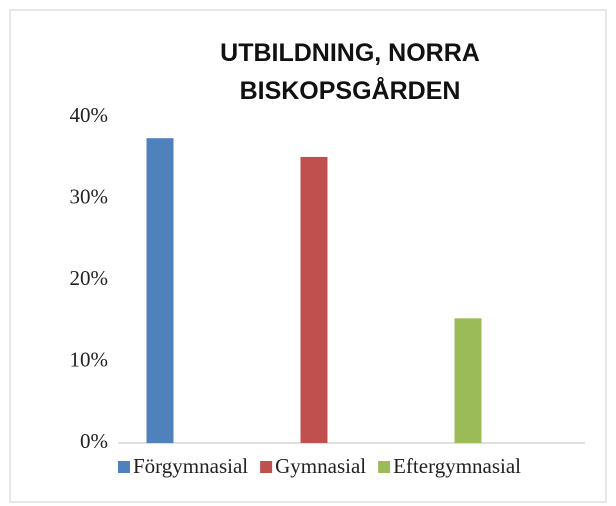 The image size is (616, 506). What do you see at coordinates (457, 466) in the screenshot?
I see `legend-label: Eftergymnasial` at bounding box center [457, 466].